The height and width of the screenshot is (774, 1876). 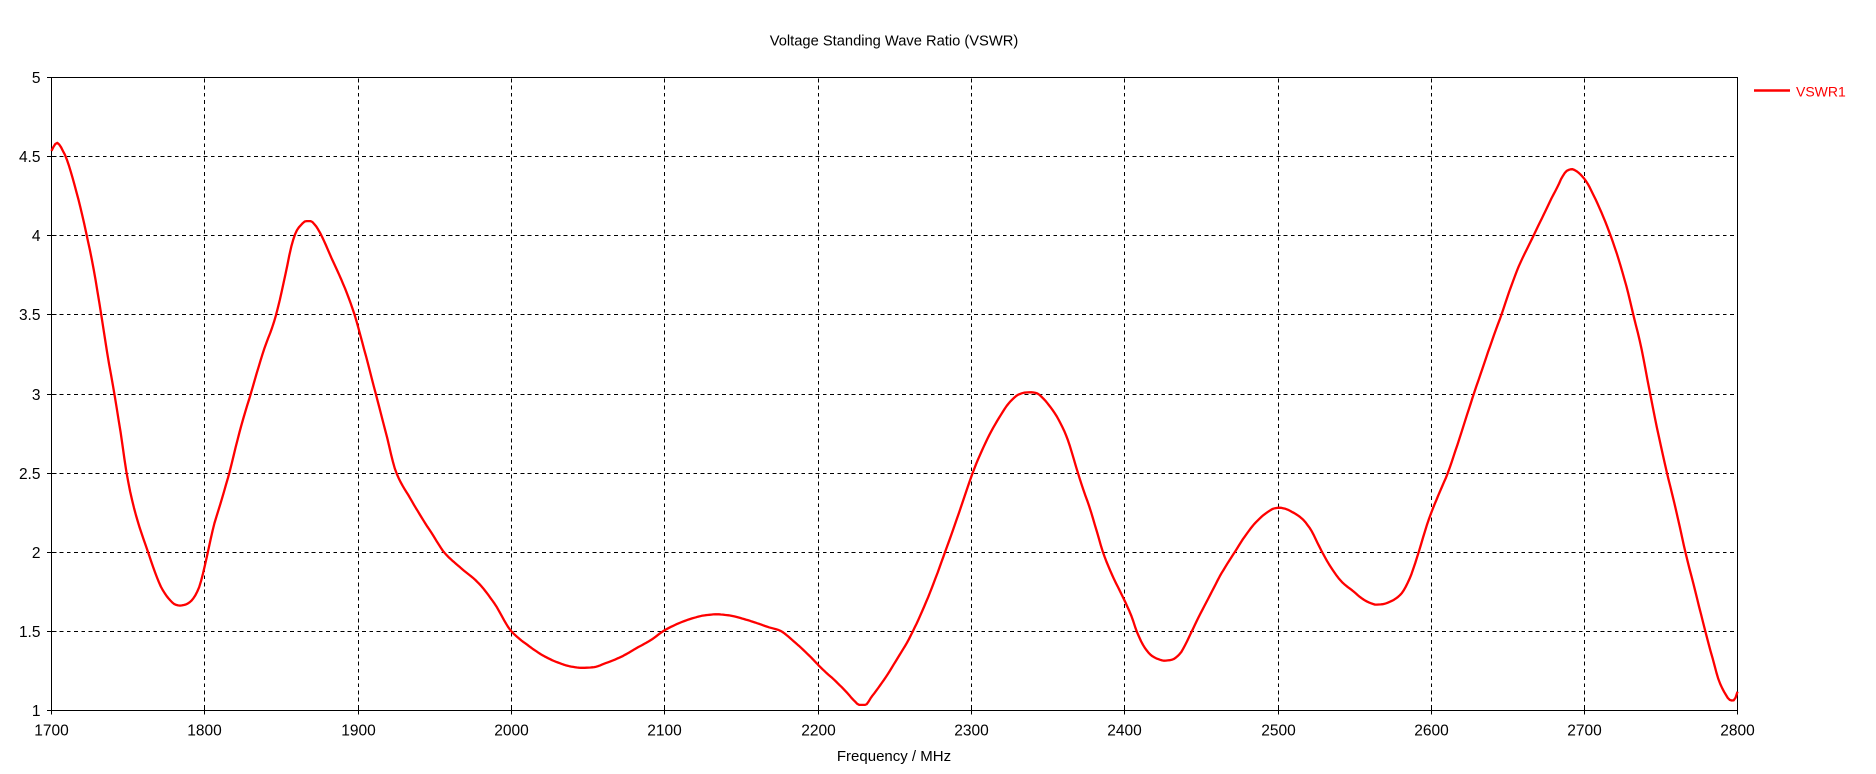 What do you see at coordinates (1737, 731) in the screenshot?
I see `svg-text: 2800` at bounding box center [1737, 731].